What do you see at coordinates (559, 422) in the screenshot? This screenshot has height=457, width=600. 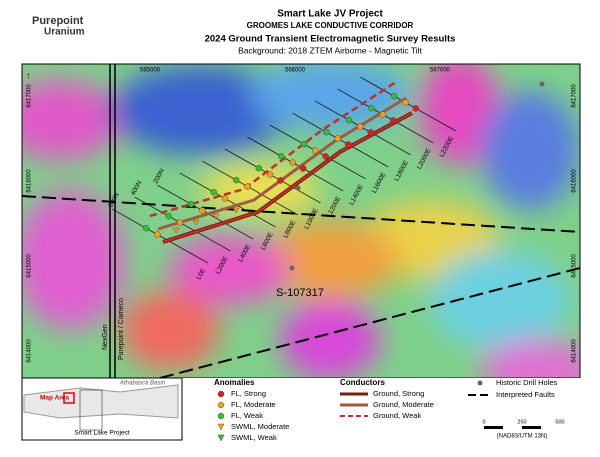 I see `scale-label: 500` at bounding box center [559, 422].